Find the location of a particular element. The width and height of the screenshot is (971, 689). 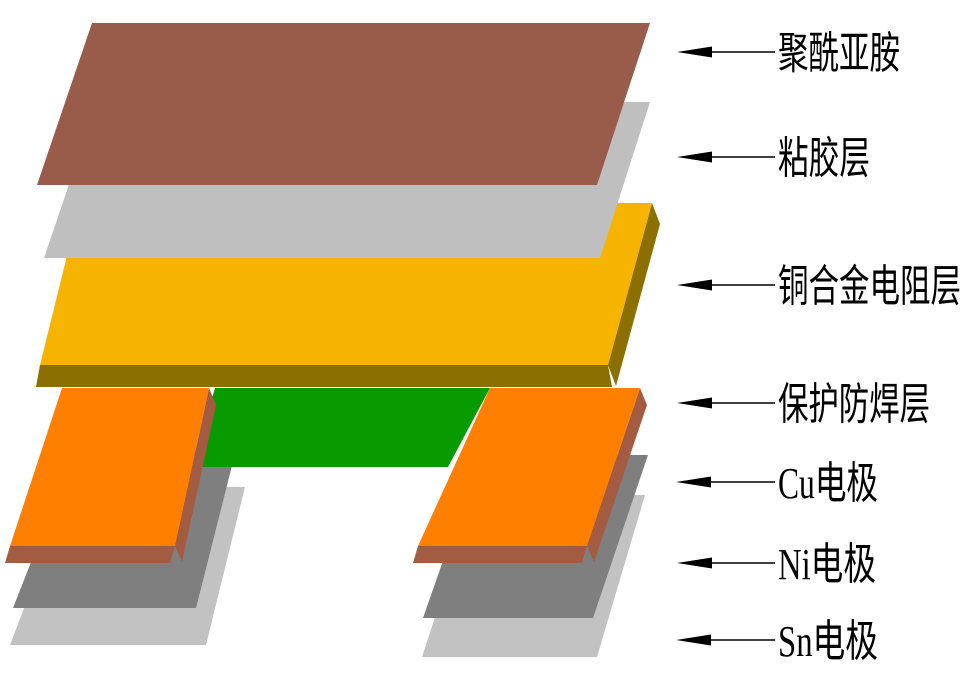

callout-cu-electrode: Cu电极 is located at coordinates (777, 483).